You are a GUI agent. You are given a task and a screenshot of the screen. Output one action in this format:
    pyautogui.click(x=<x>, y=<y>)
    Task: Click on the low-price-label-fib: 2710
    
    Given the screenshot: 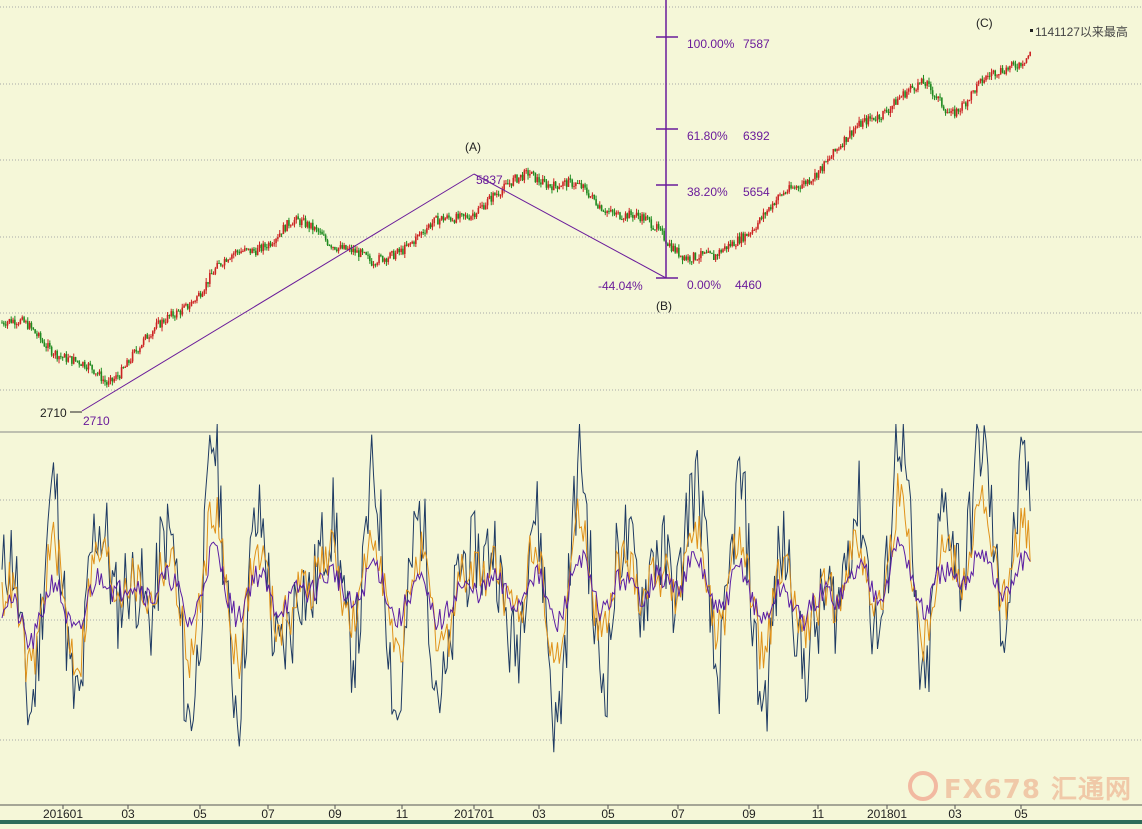 What is the action you would take?
    pyautogui.click(x=96, y=421)
    